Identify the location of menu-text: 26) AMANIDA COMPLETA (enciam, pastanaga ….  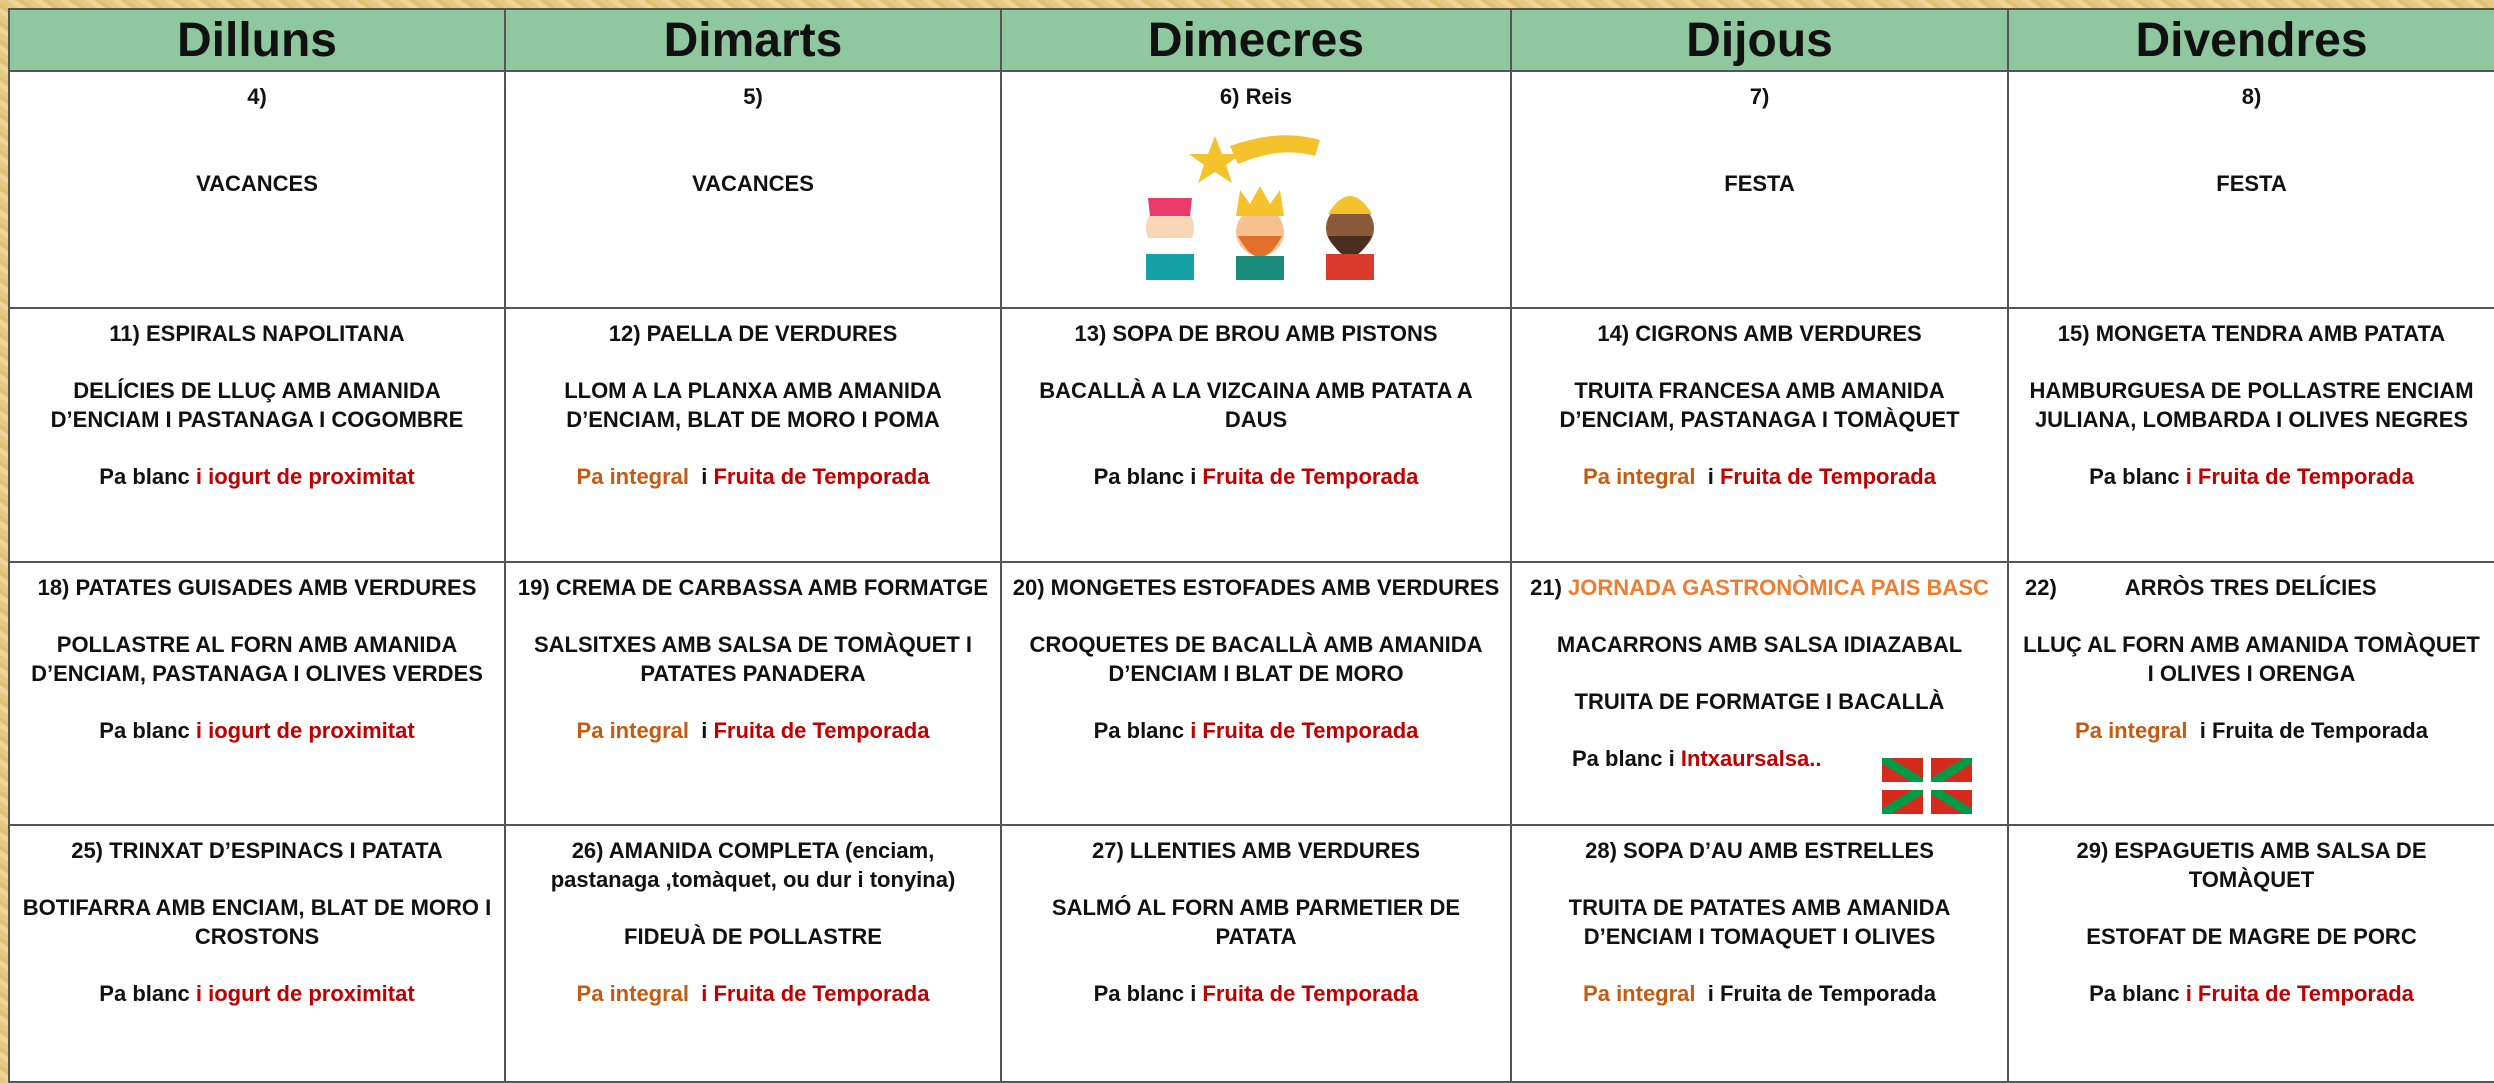
(753, 865).